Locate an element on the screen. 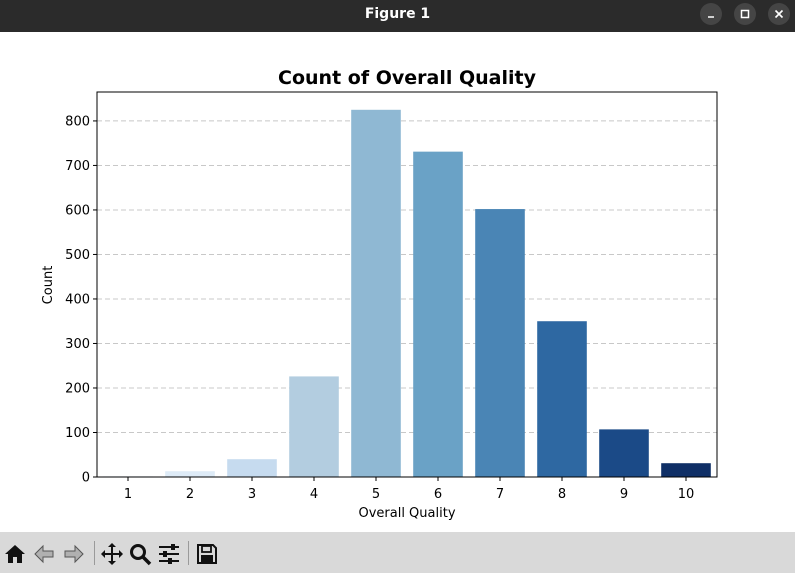  x-tick-label: 10 is located at coordinates (686, 494).